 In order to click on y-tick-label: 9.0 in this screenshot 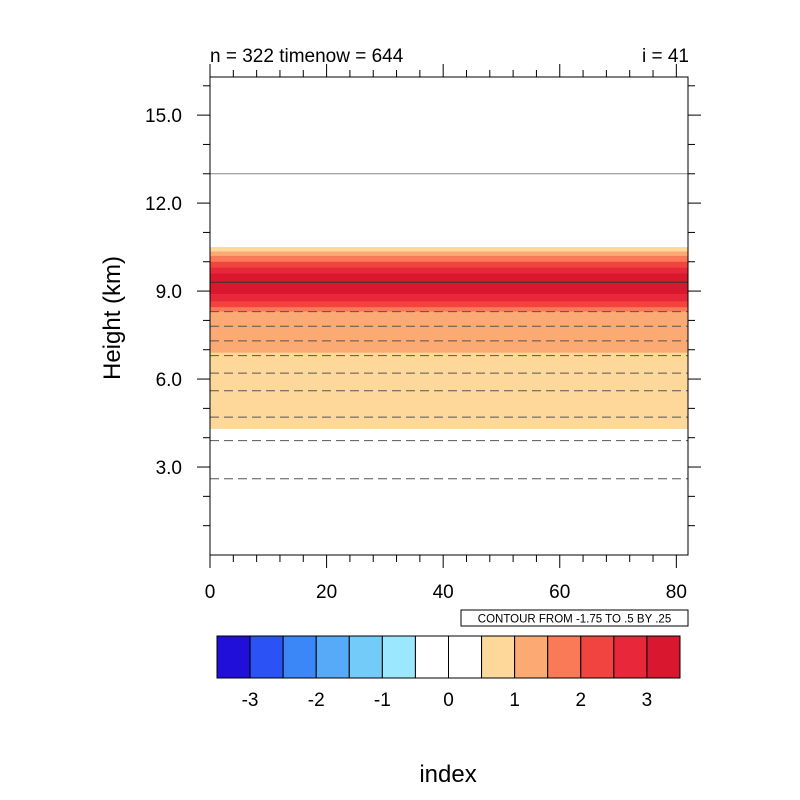, I will do `click(169, 292)`.